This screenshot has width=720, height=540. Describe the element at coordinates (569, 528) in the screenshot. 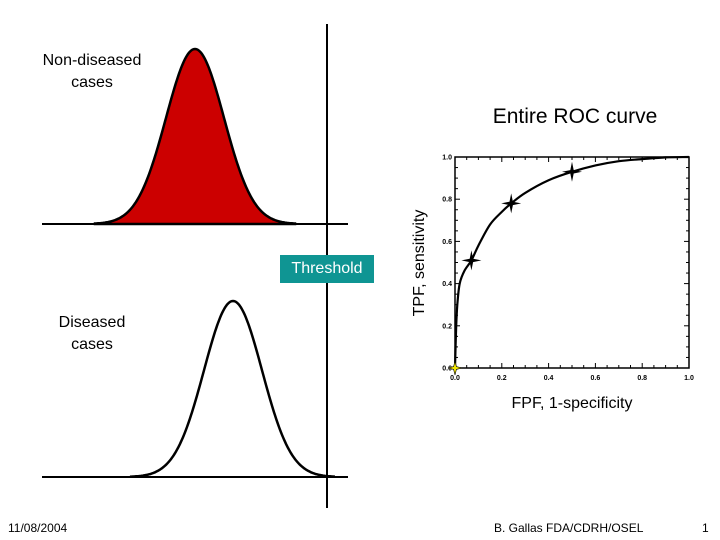

I see `footer-author: B. Gallas FDA/CDRH/OSEL` at that location.